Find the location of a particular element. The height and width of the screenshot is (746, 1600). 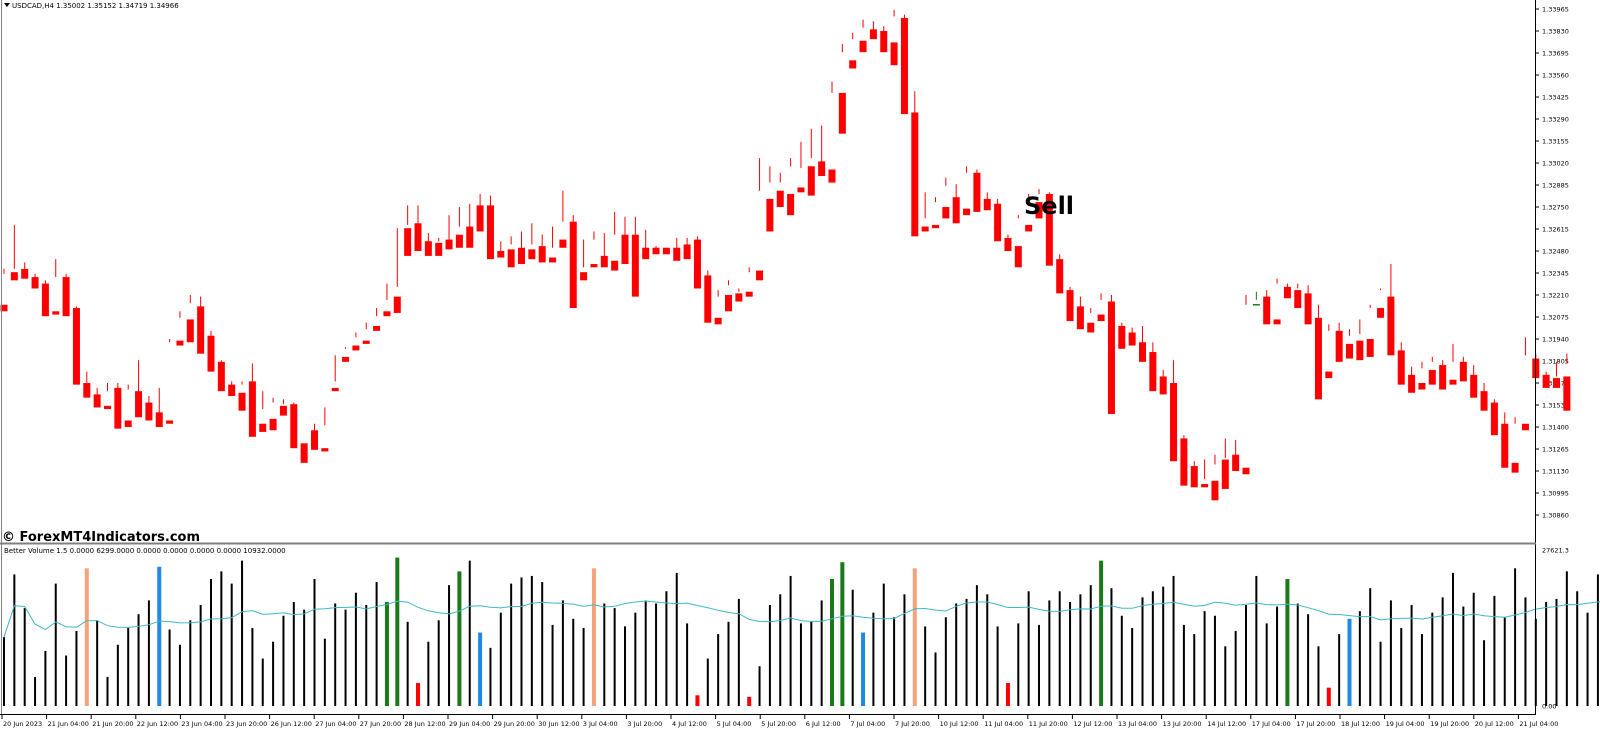

collapse-triangle-icon is located at coordinates (7, 5).